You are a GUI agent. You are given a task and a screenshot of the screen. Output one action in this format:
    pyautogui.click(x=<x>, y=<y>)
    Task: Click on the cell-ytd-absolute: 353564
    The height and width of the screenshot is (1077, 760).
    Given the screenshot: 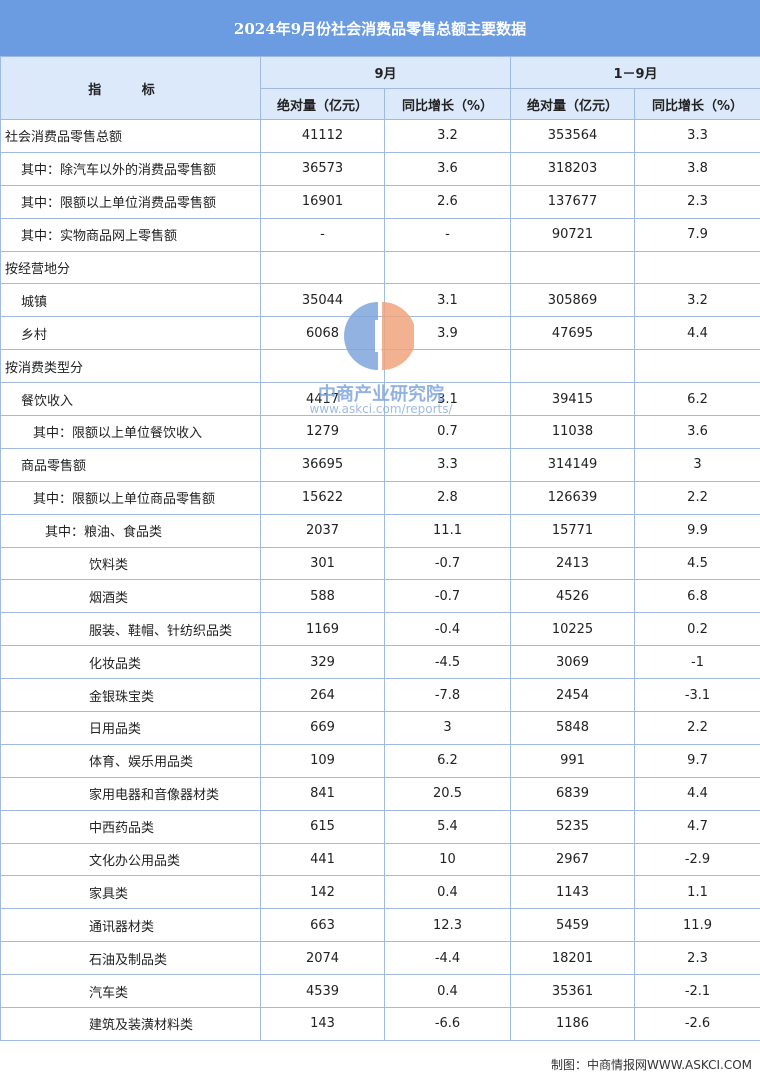 What is the action you would take?
    pyautogui.click(x=573, y=136)
    